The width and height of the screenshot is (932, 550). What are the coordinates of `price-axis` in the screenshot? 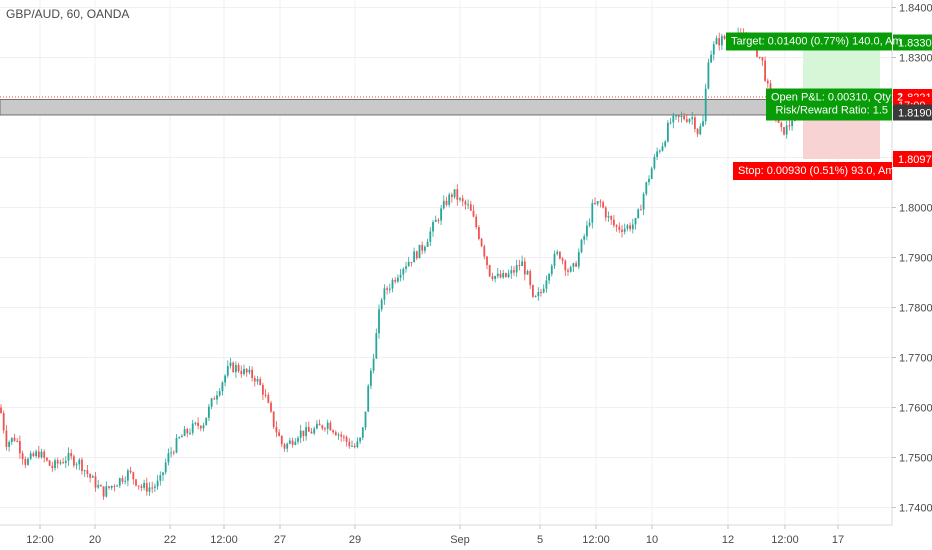 It's located at (912, 275).